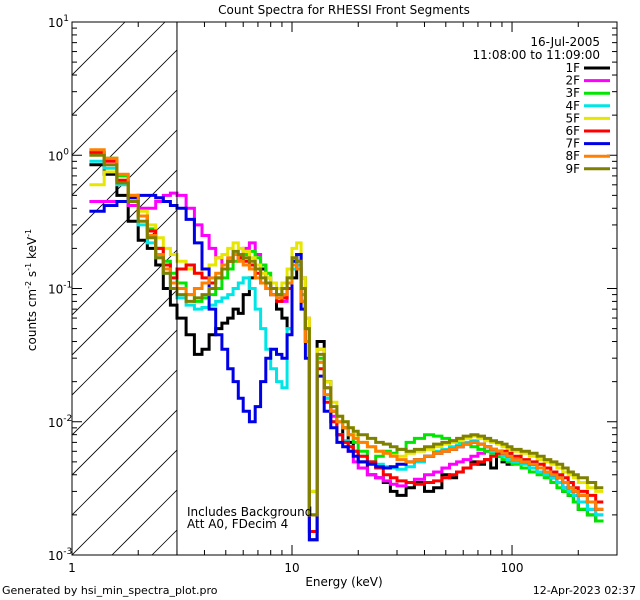  I want to click on legend-label: 6F, so click(572, 131).